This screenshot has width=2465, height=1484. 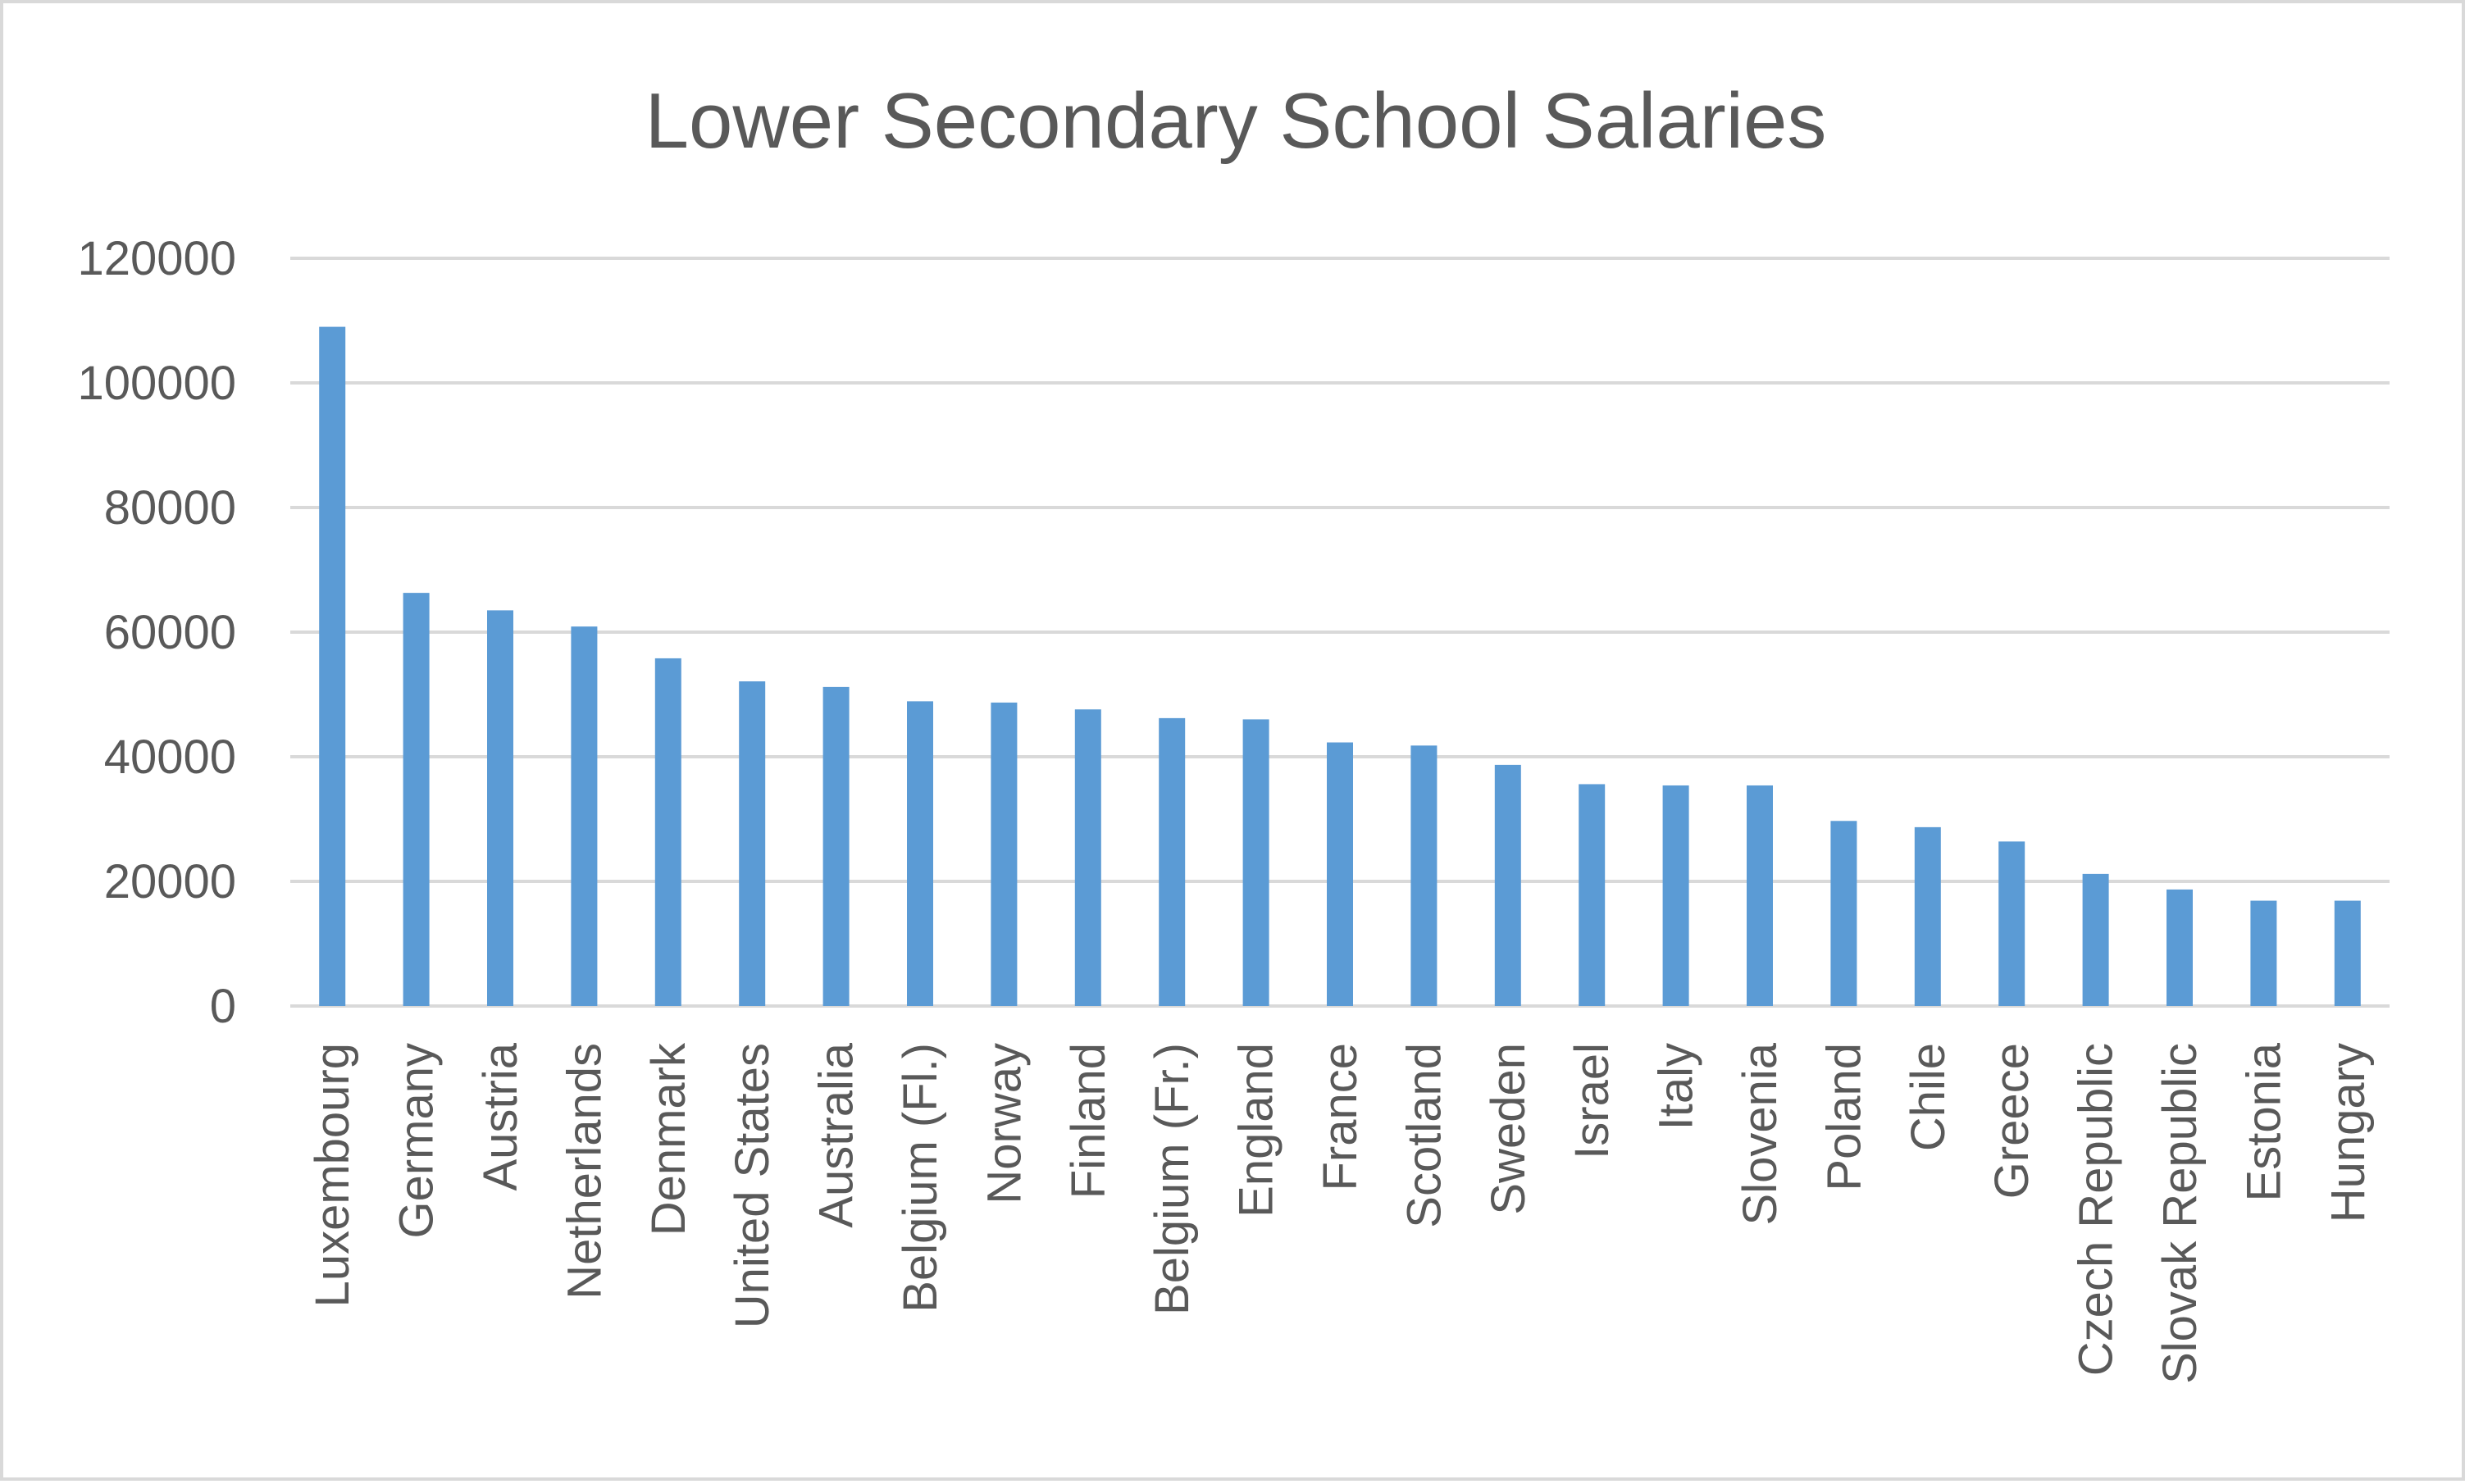 What do you see at coordinates (752, 1185) in the screenshot?
I see `x-category-label: United States` at bounding box center [752, 1185].